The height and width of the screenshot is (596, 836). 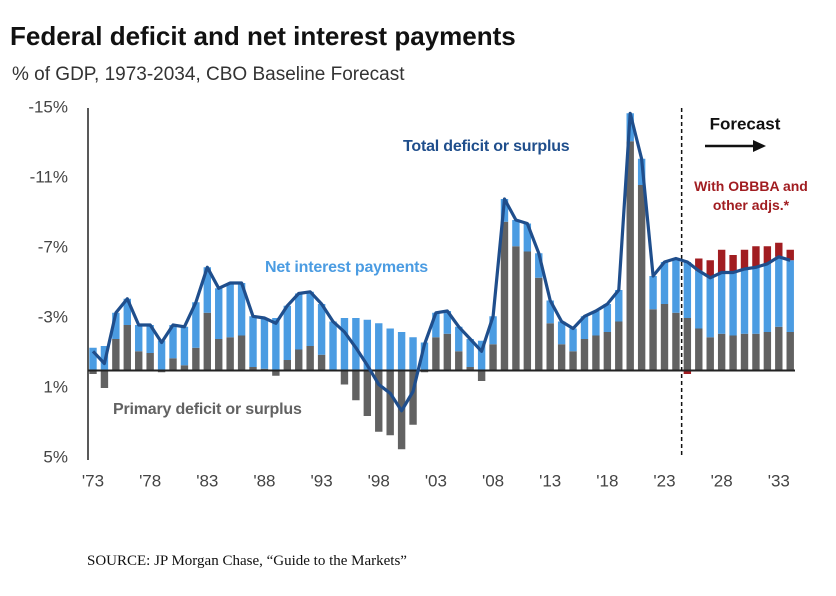 What do you see at coordinates (264, 480) in the screenshot?
I see `x-tick-label: '88` at bounding box center [264, 480].